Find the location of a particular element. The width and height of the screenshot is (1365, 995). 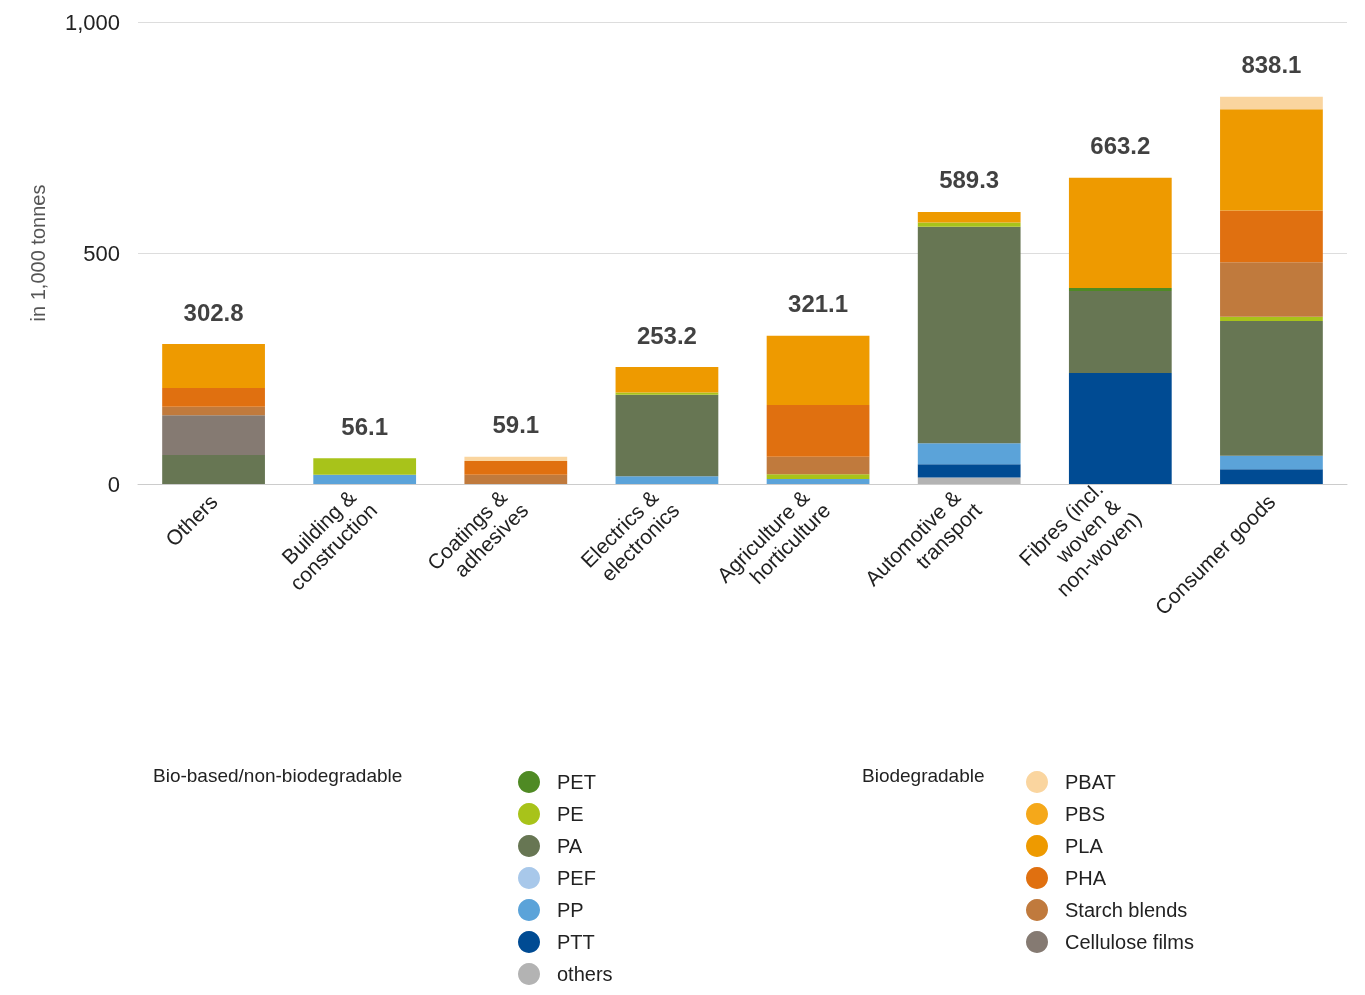

legend-label: PEF is located at coordinates (576, 878).